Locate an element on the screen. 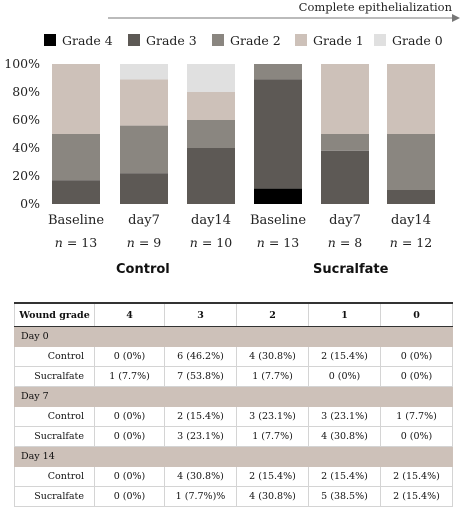  table-header-1: 4 is located at coordinates (129, 314).